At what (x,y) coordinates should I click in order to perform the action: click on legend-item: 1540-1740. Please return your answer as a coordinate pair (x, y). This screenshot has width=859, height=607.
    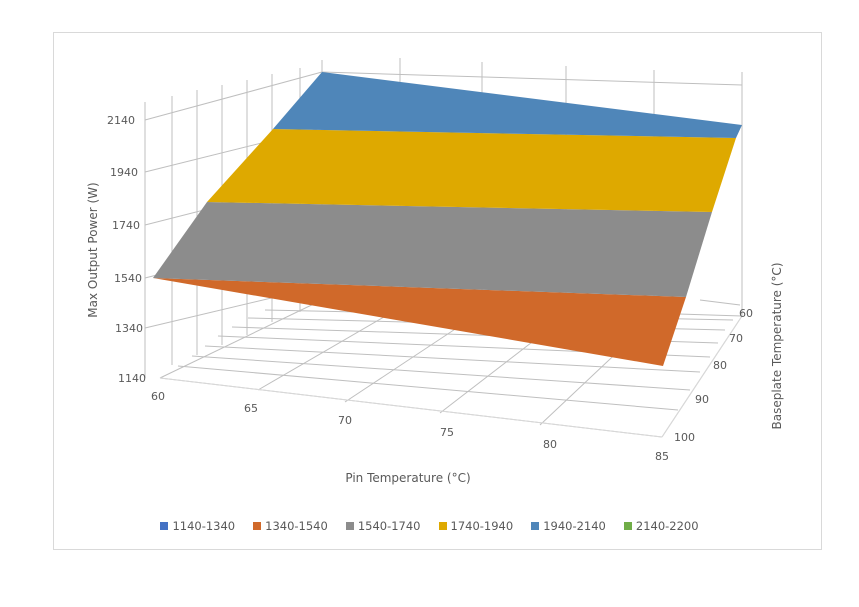
    Looking at the image, I should click on (383, 526).